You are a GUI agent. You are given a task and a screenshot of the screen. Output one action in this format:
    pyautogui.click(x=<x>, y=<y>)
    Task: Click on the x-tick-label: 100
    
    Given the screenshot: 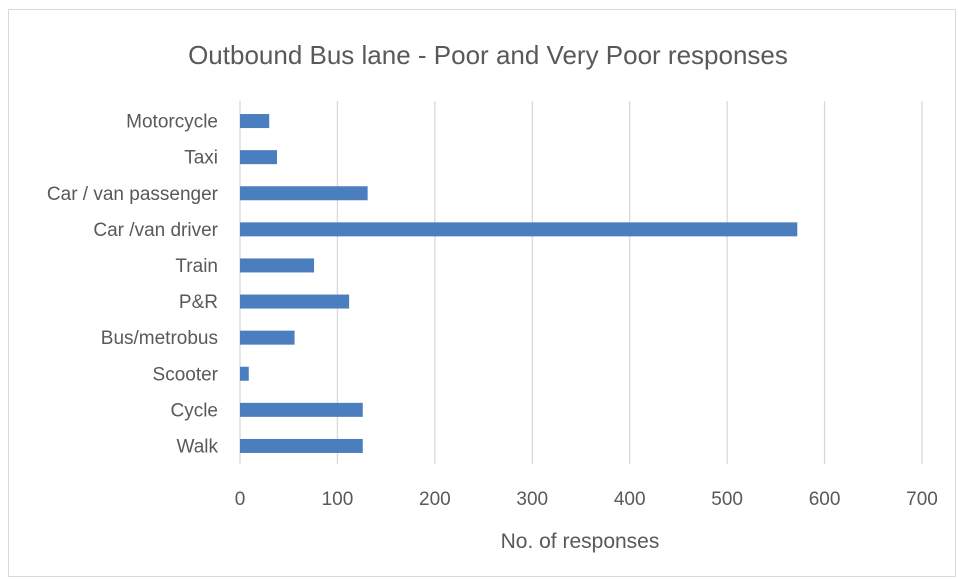 What is the action you would take?
    pyautogui.click(x=338, y=499)
    